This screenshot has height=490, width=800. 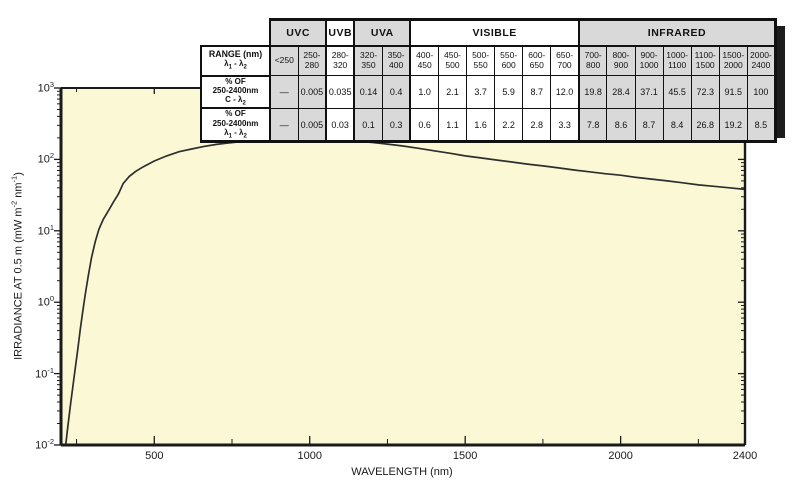 What do you see at coordinates (649, 92) in the screenshot?
I see `table-cell: 37.1` at bounding box center [649, 92].